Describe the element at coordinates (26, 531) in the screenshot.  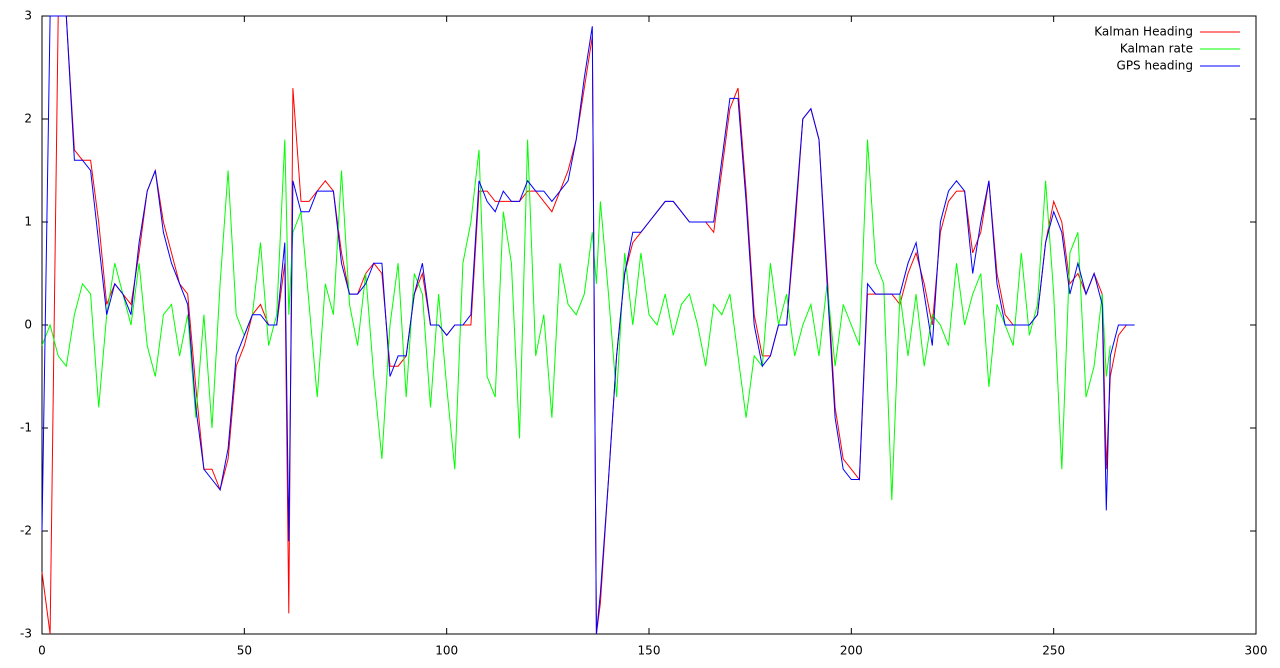
I see `y-tick-label: -2` at that location.